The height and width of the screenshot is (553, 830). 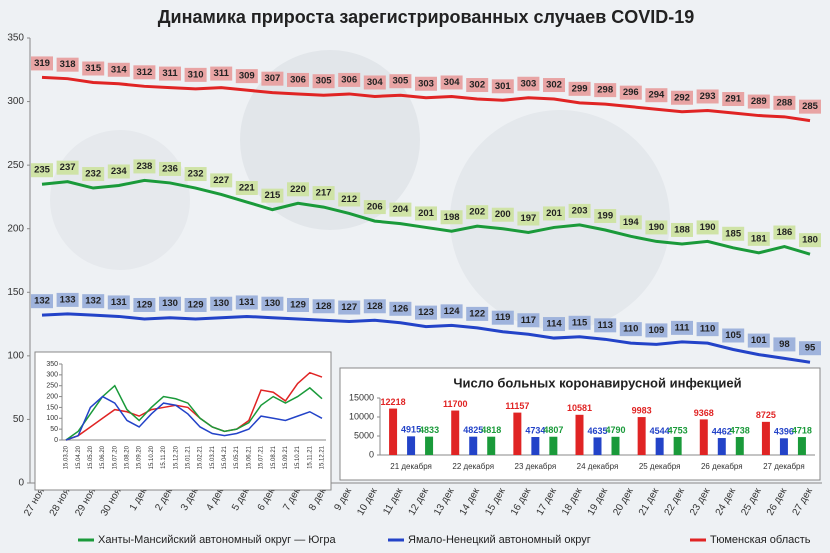 I want to click on y-tick-label: 100, so click(x=15, y=355).